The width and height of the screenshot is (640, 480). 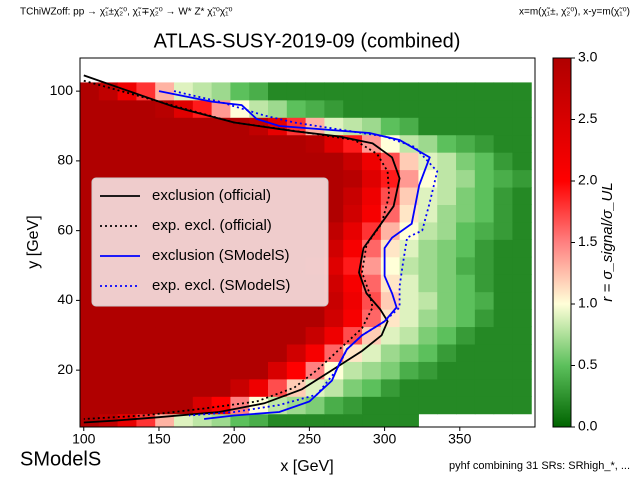 What do you see at coordinates (460, 439) in the screenshot?
I see `x-tick-label: 350` at bounding box center [460, 439].